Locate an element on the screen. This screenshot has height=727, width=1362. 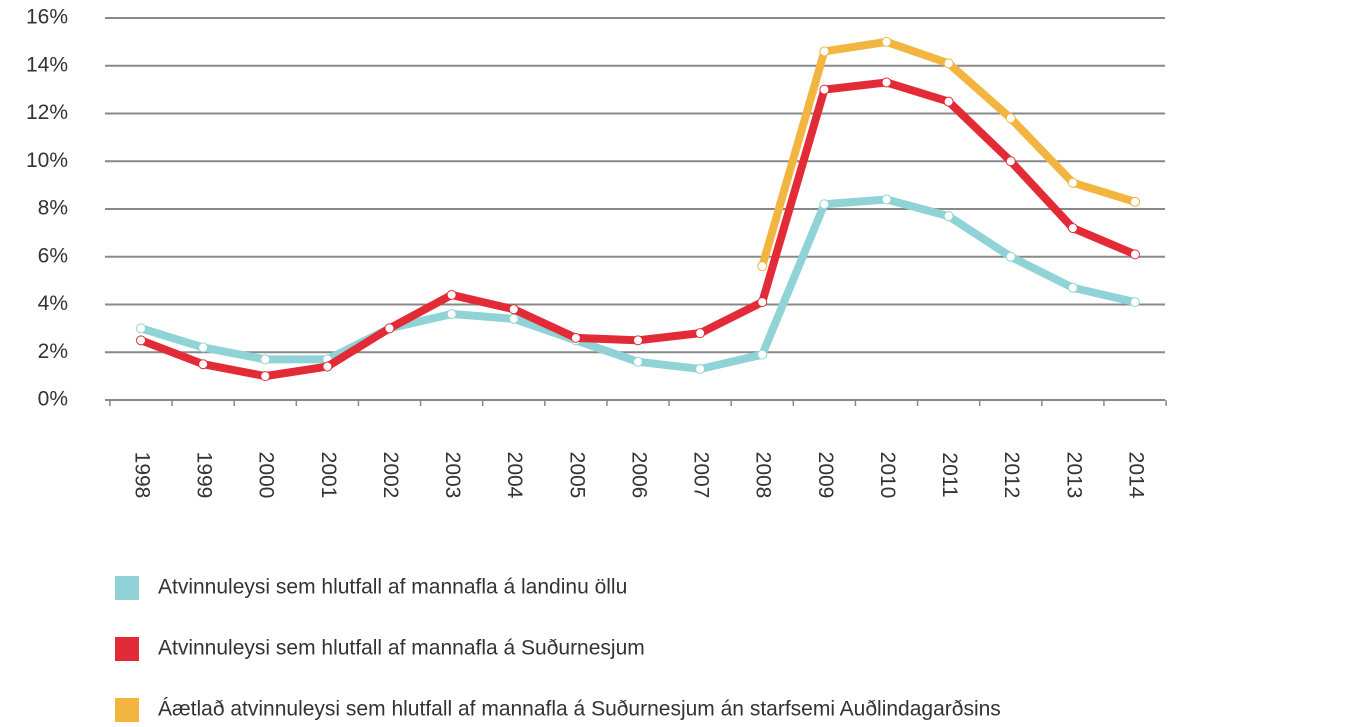
y-tick-label: 4% is located at coordinates (53, 303).